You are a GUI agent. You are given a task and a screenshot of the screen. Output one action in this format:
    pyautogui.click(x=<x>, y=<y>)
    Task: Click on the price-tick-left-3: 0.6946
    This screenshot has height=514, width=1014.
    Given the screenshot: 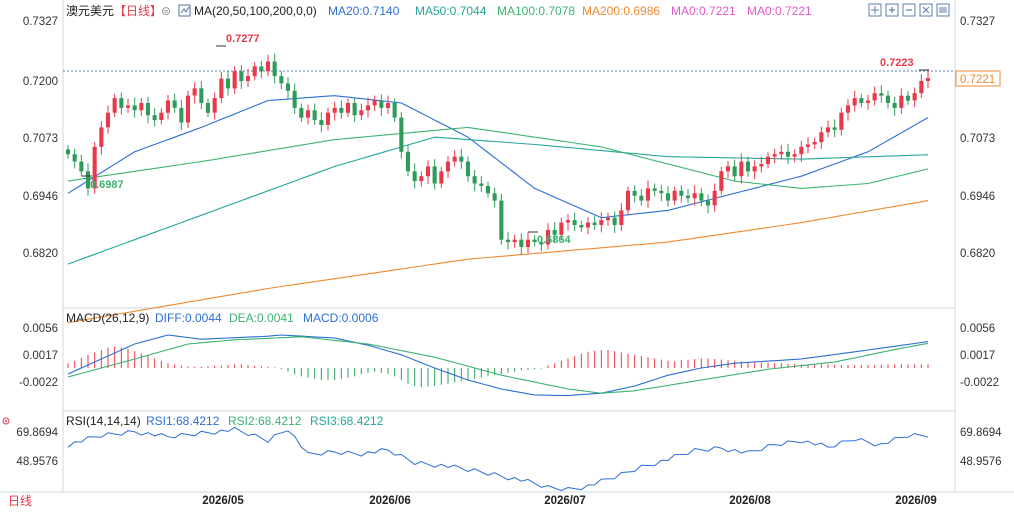 What is the action you would take?
    pyautogui.click(x=40, y=197)
    